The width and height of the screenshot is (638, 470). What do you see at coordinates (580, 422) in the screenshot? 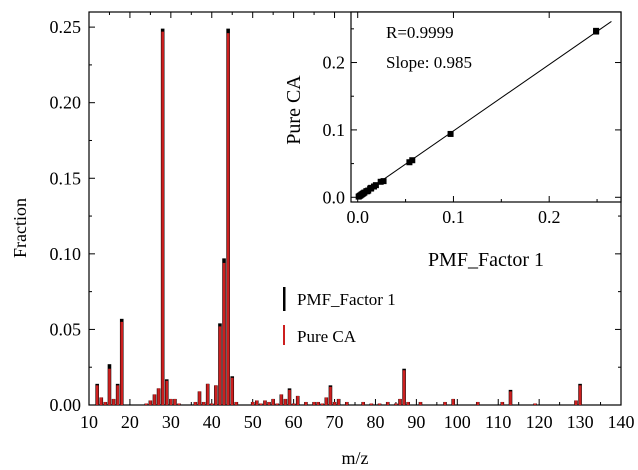
I see `x-tick-label: 130` at bounding box center [580, 422].